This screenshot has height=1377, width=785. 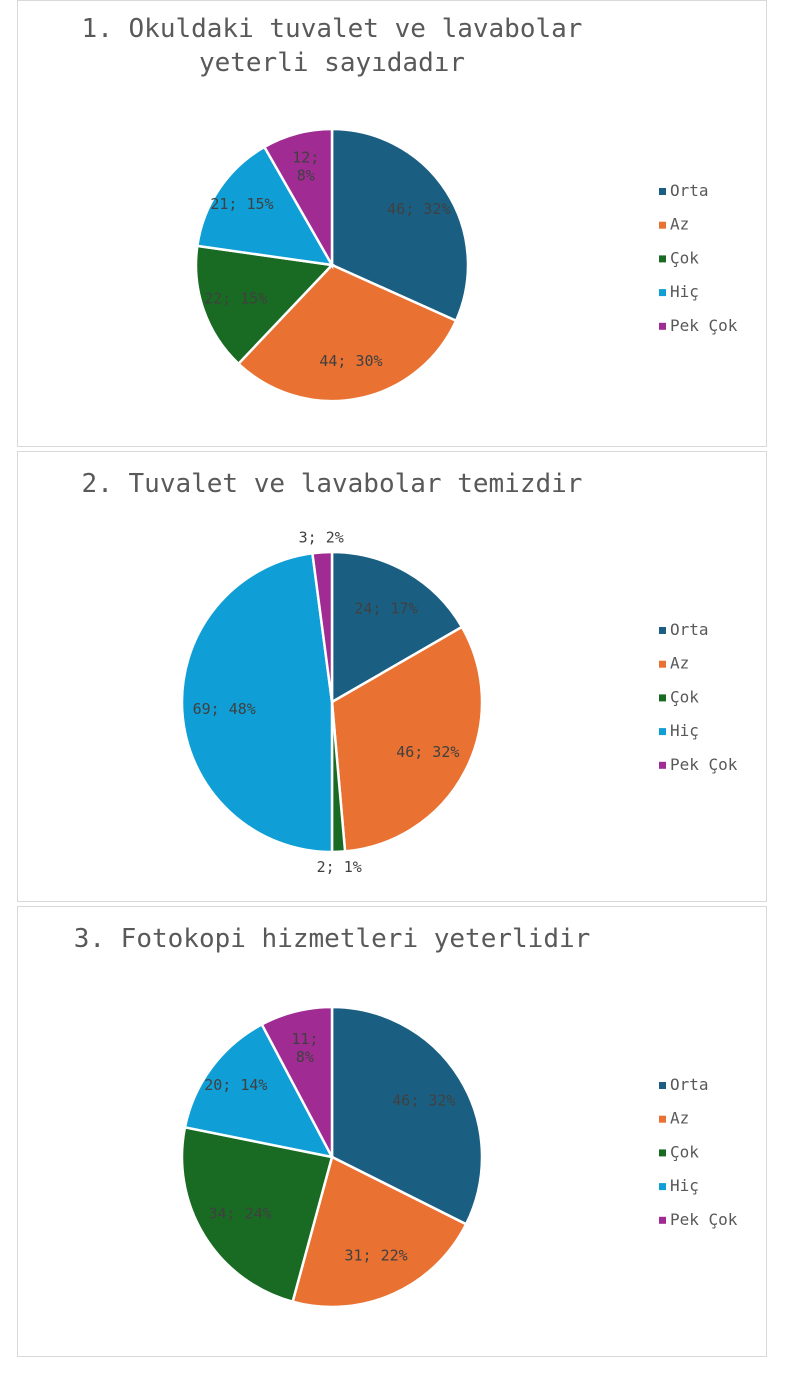 I want to click on data-label-az: 46; 32%, so click(x=427, y=752).